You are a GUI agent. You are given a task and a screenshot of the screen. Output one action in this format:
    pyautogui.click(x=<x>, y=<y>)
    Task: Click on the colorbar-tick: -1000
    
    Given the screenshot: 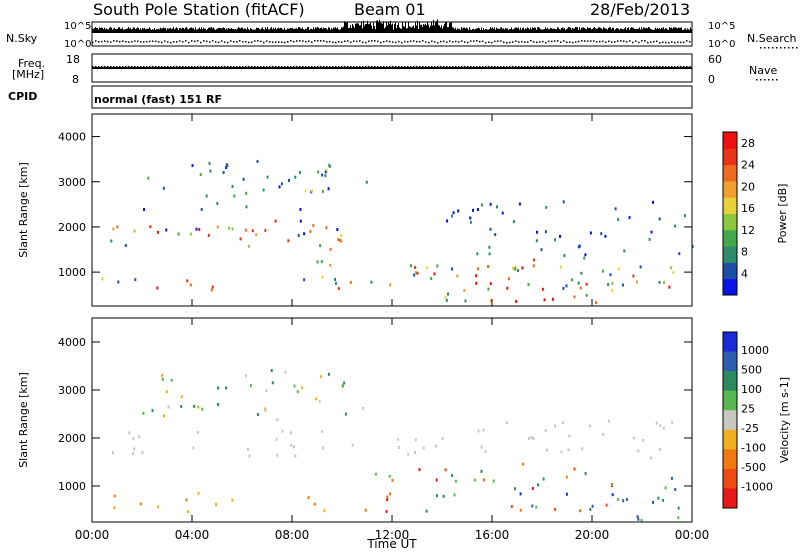 What is the action you would take?
    pyautogui.click(x=757, y=487)
    